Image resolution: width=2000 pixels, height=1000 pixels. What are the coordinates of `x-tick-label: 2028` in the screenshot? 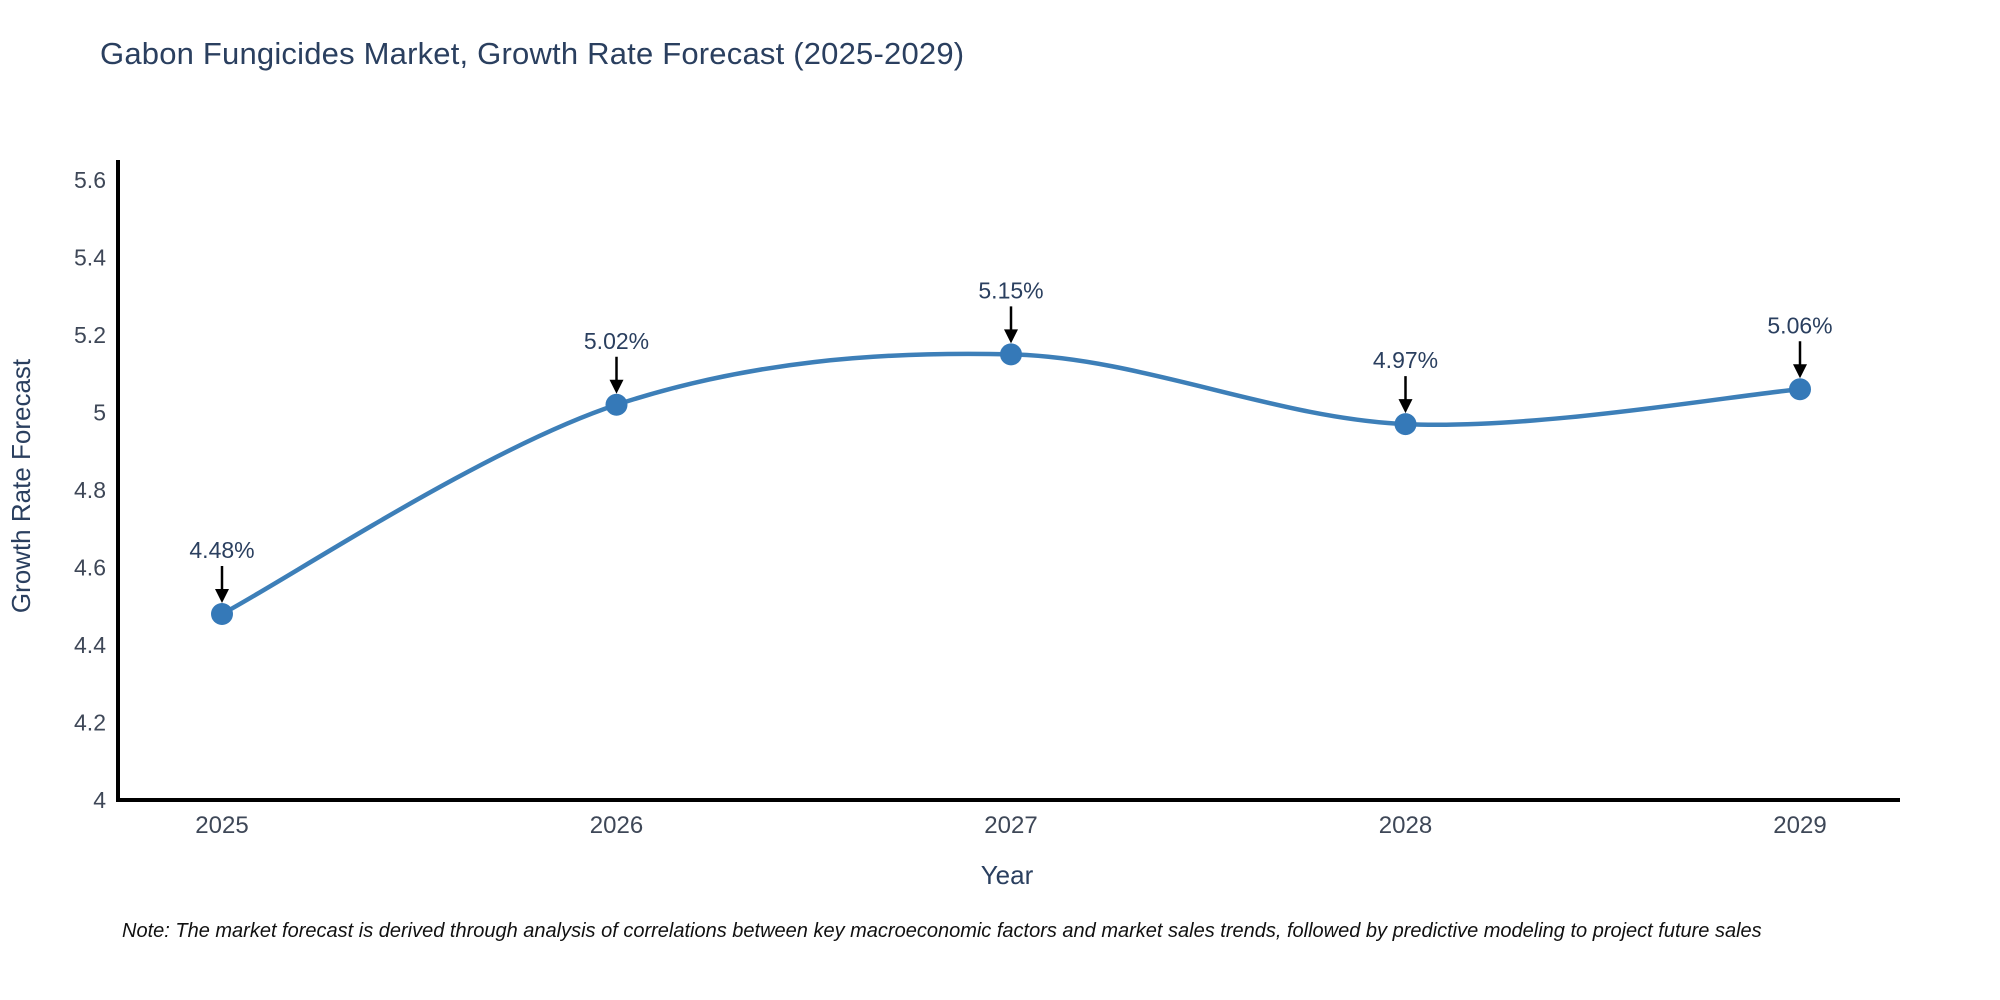 It's located at (1405, 825).